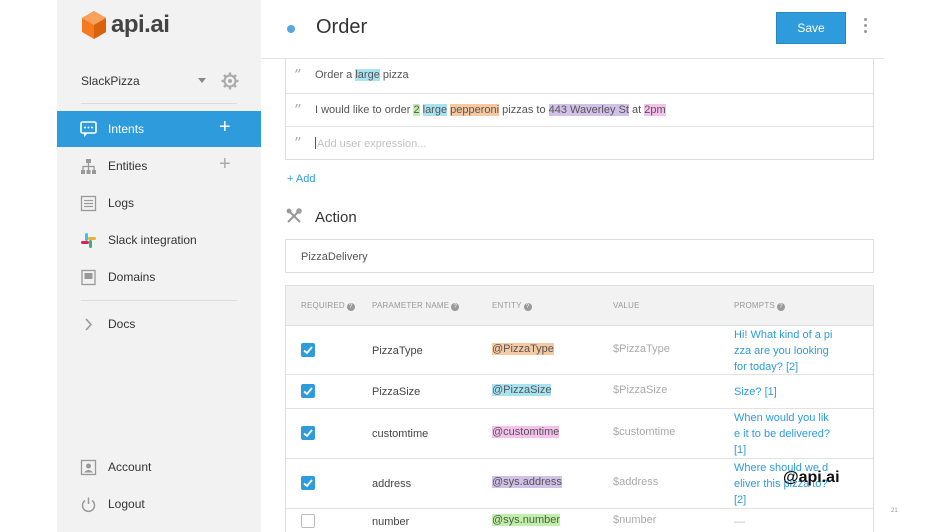 This screenshot has height=532, width=940. What do you see at coordinates (579, 76) in the screenshot?
I see `list-item: ” Order a large pizza` at bounding box center [579, 76].